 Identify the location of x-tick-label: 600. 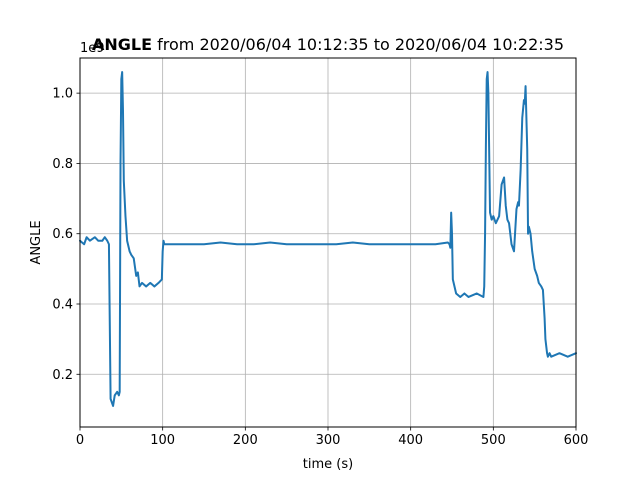
(576, 440).